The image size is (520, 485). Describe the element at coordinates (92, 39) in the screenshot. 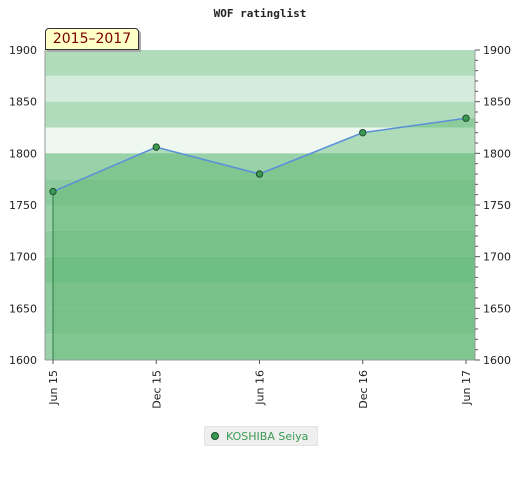

I see `period-badge: 2015–2017` at that location.